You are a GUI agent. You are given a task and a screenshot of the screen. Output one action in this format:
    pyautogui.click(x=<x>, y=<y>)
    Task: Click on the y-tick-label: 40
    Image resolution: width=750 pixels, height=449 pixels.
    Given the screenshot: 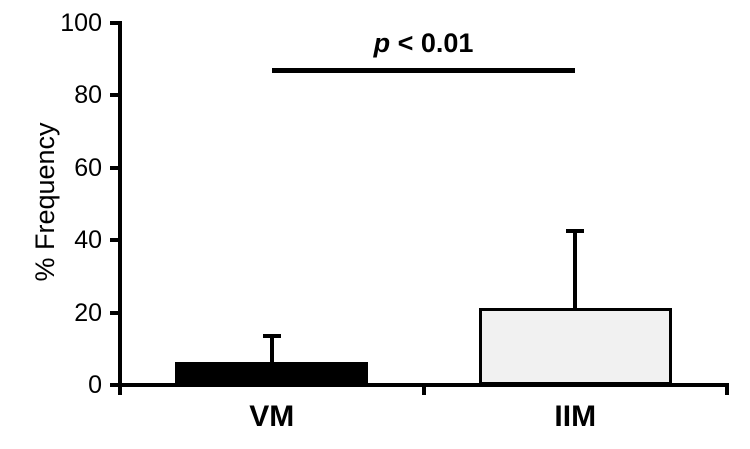 What is the action you would take?
    pyautogui.click(x=88, y=240)
    